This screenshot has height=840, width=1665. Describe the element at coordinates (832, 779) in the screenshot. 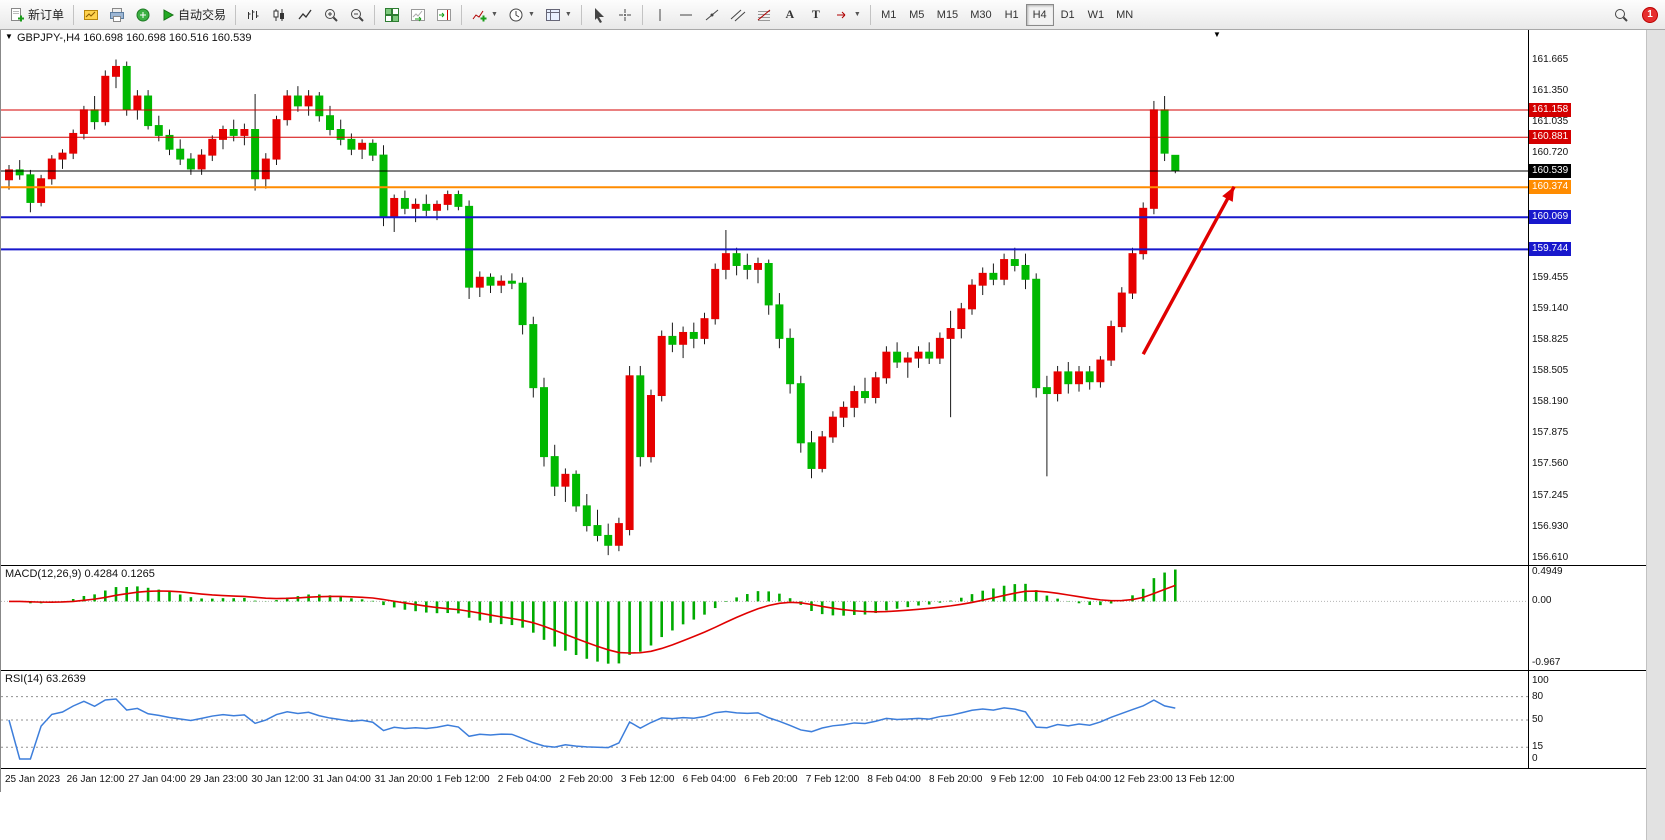

I see `time-axis-label: 7 Feb 12:00` at that location.